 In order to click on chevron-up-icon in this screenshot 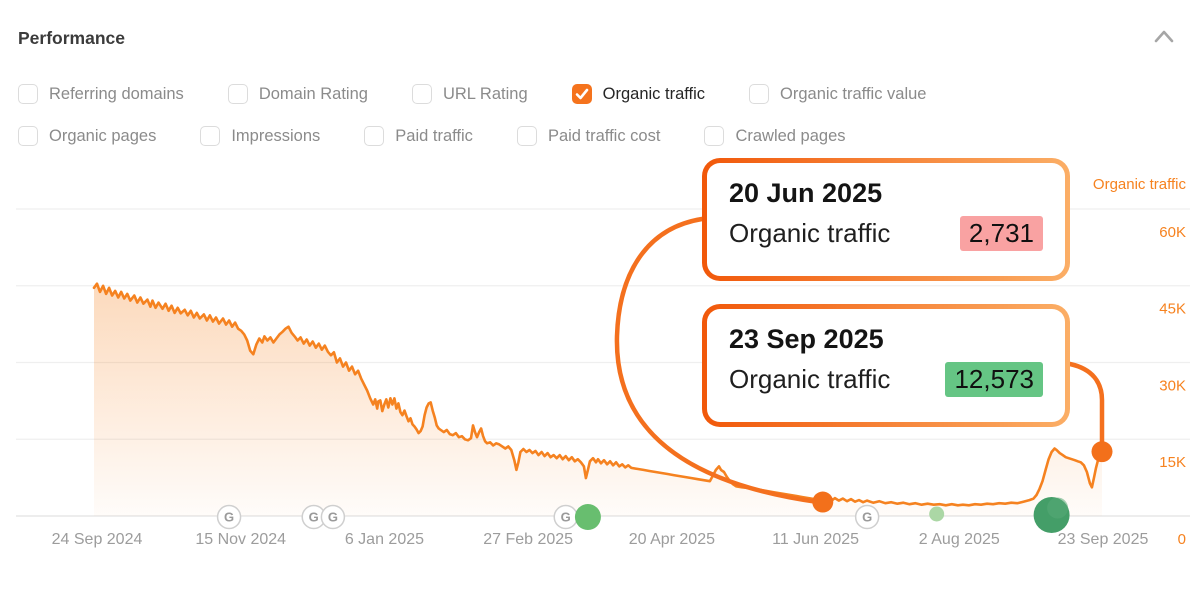, I will do `click(1164, 36)`.